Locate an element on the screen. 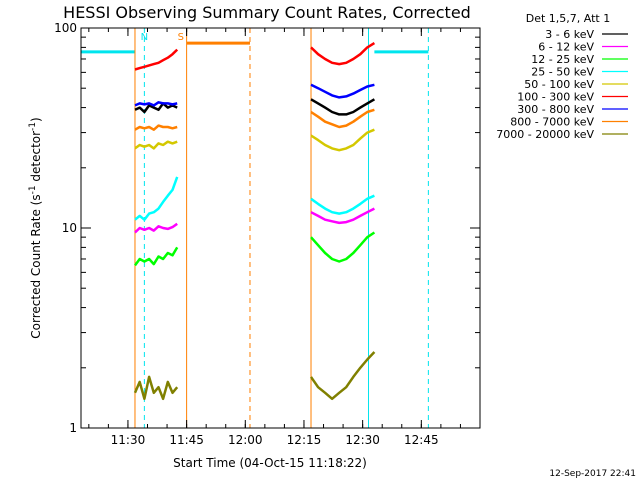  y-tick-label-1: 10 is located at coordinates (69, 228).